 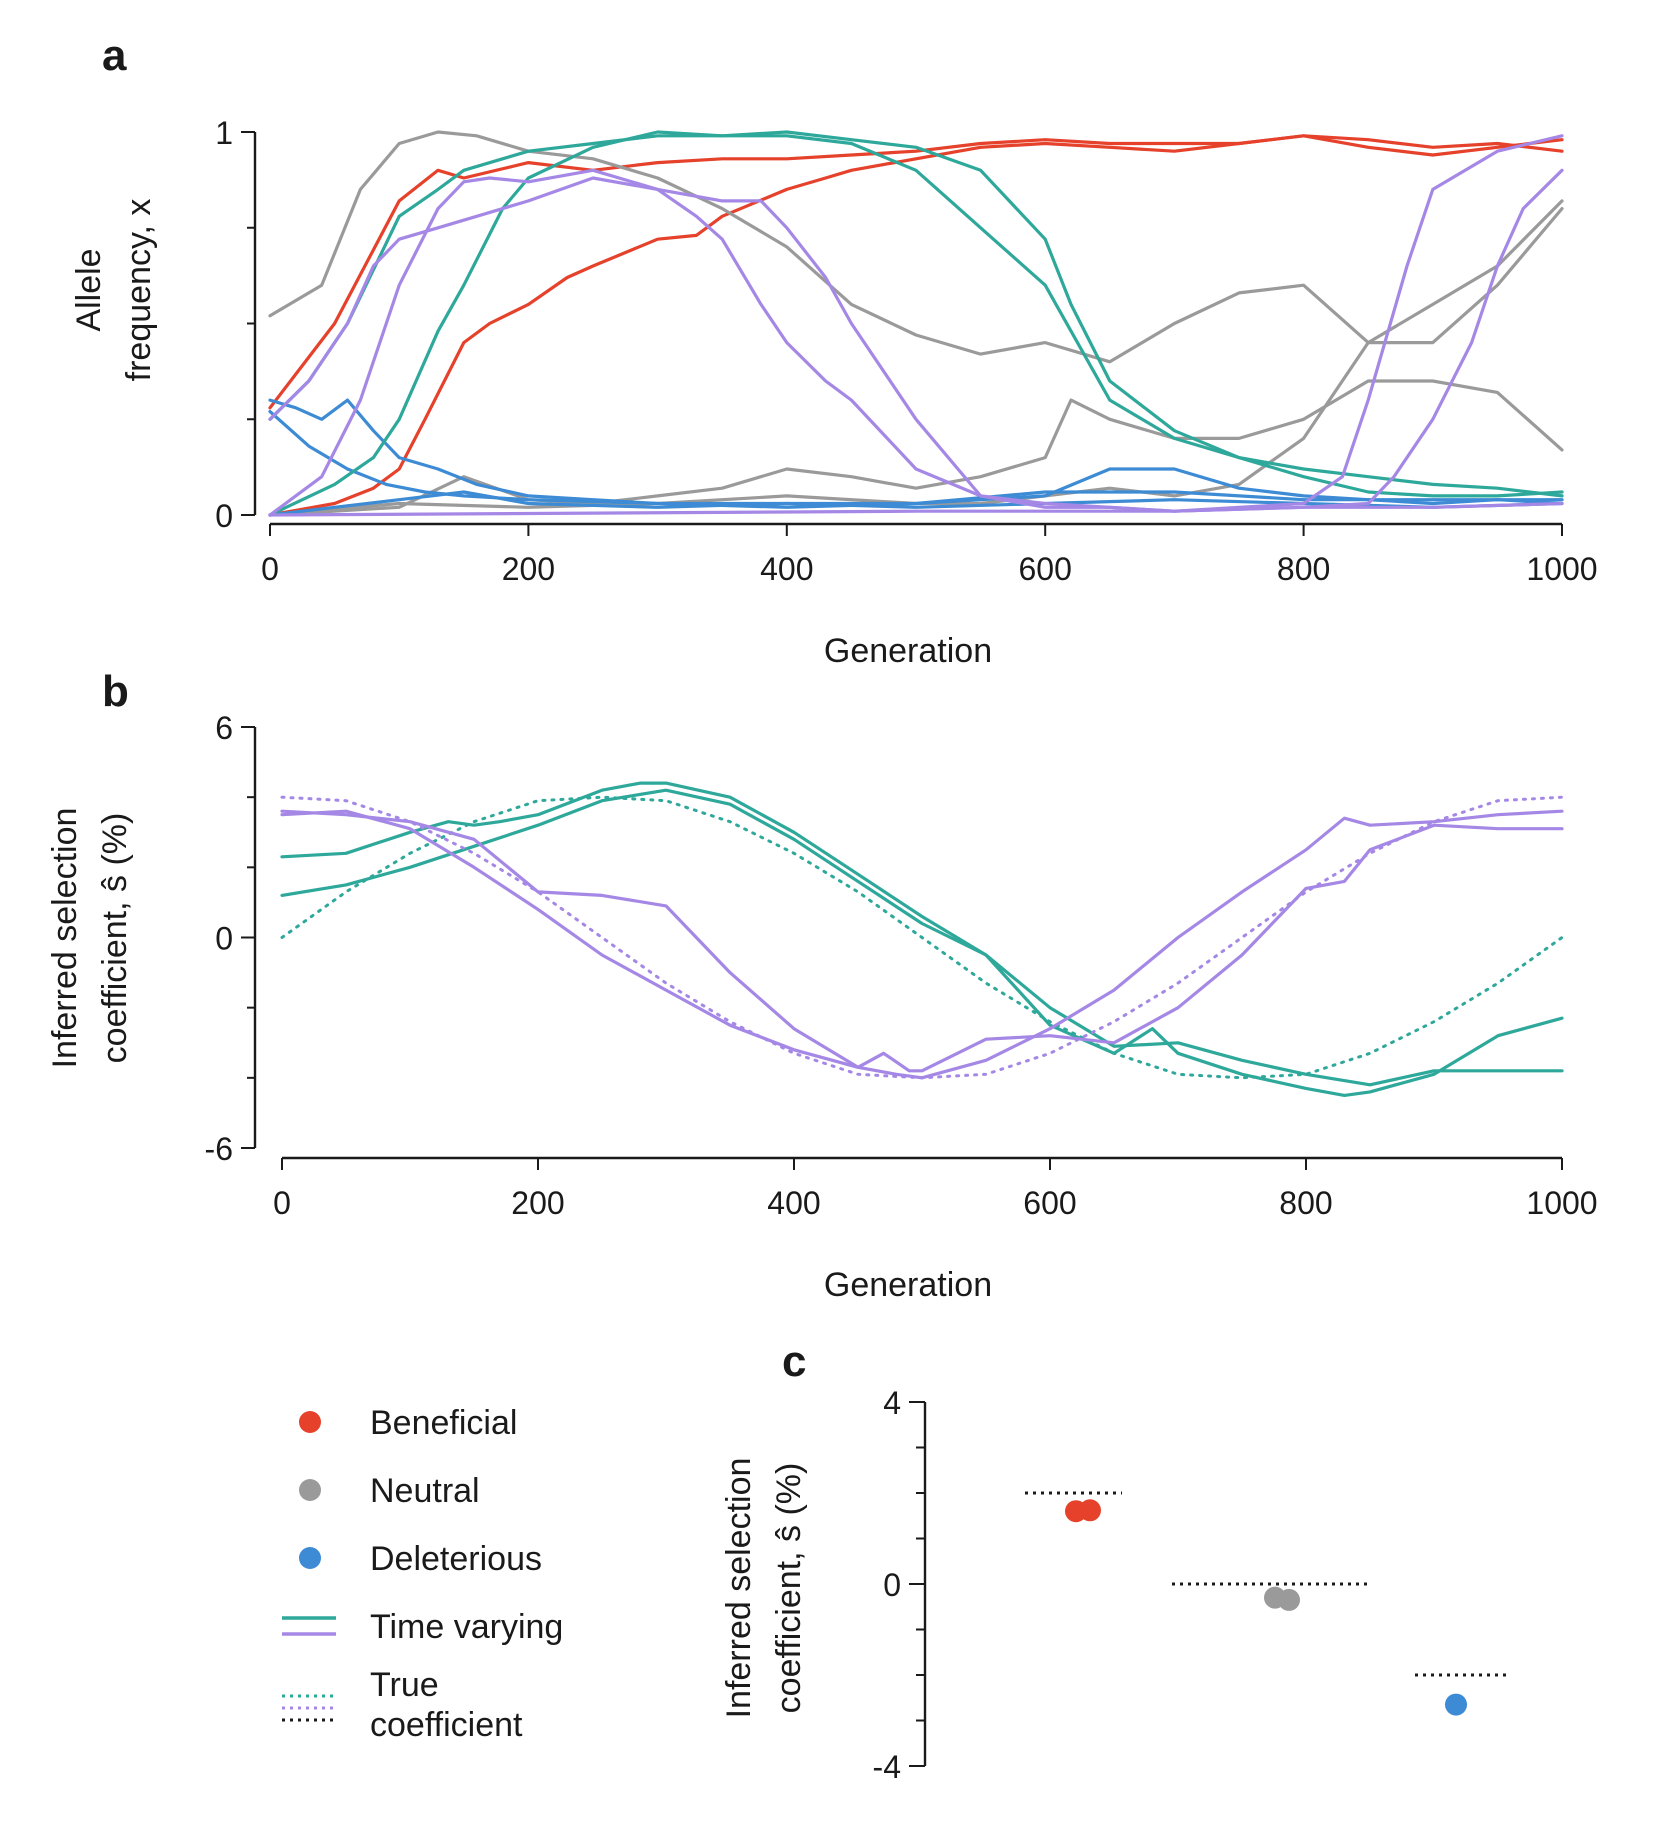 I want to click on panel-a-x-tick-label: 800, so click(x=1303, y=569).